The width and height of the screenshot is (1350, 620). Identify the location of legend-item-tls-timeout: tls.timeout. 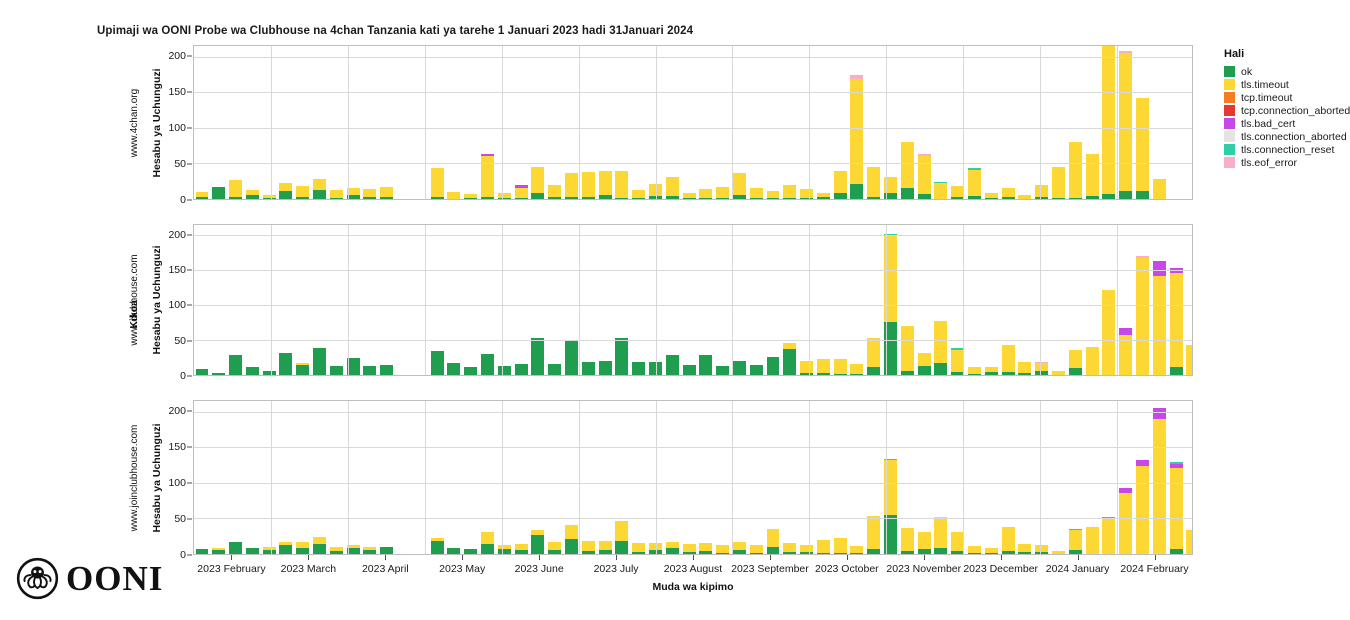
(1287, 84).